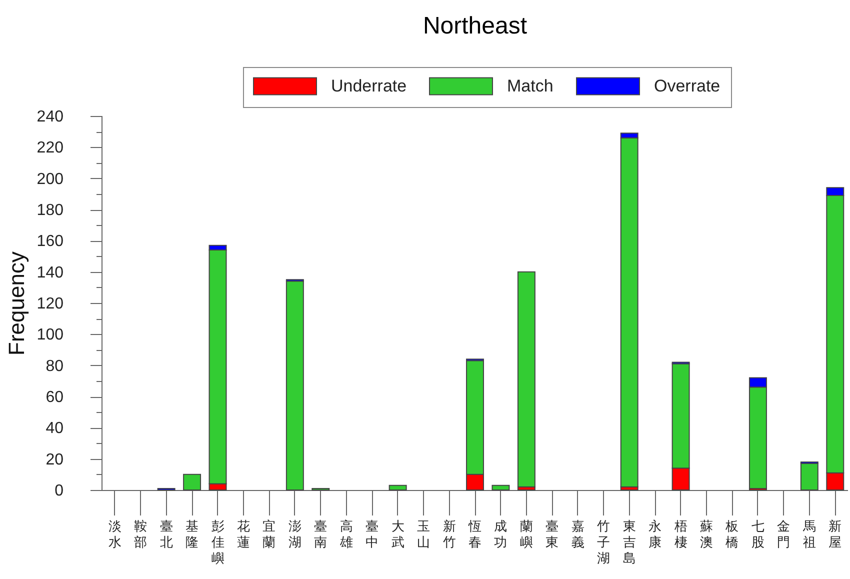 The width and height of the screenshot is (850, 579). Describe the element at coordinates (577, 534) in the screenshot. I see `x-tick-label: 嘉義` at that location.